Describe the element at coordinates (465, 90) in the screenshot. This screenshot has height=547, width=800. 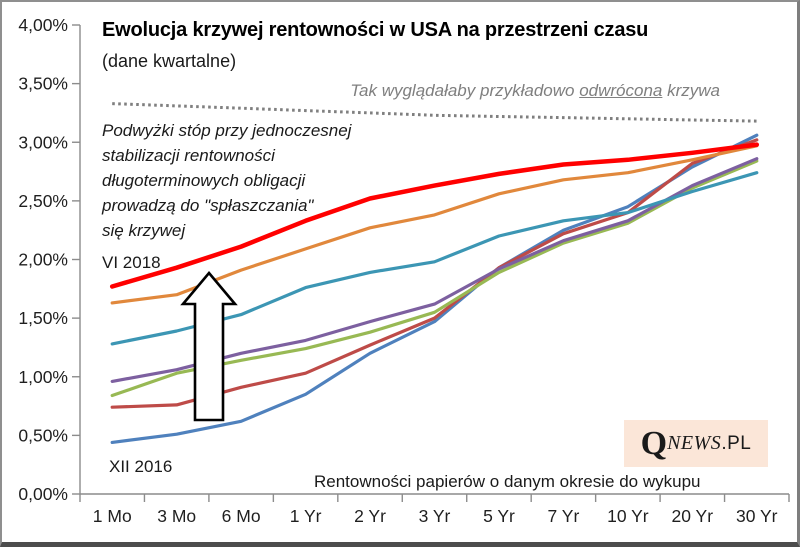
I see `inverted-curve-note-prefix: Tak wyglądałaby przykładowo` at that location.